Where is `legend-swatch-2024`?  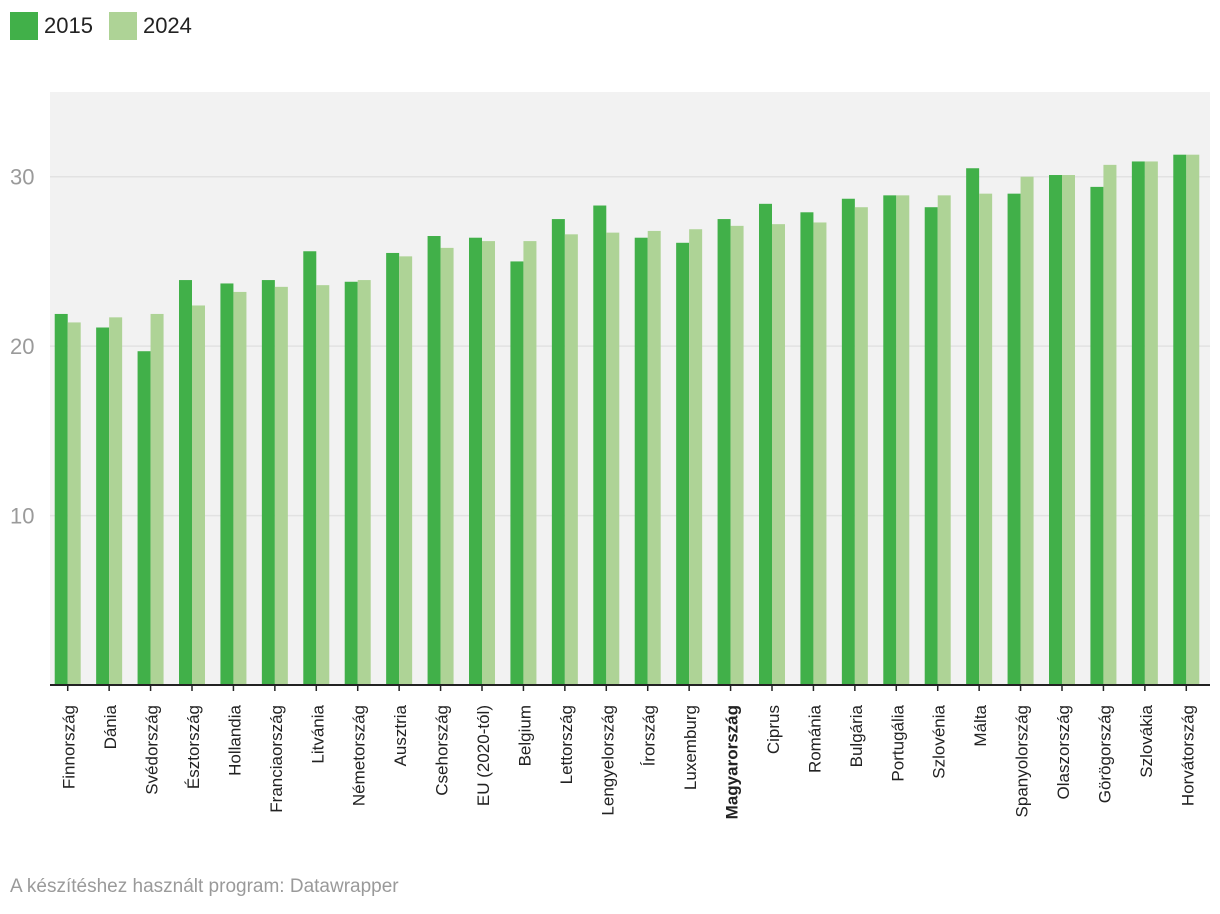
legend-swatch-2024 is located at coordinates (122, 26).